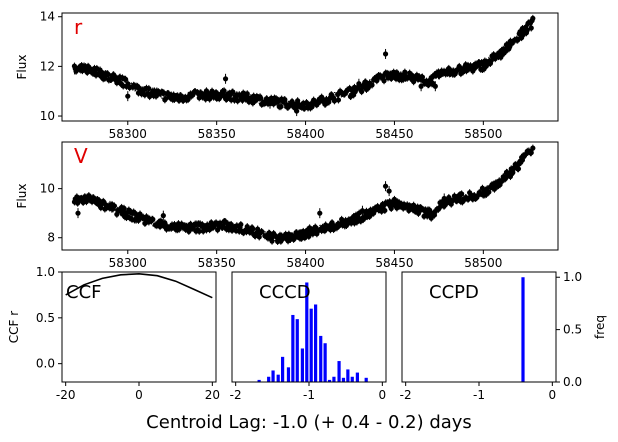  I want to click on v-y-tick-label: 8, so click(51, 238).